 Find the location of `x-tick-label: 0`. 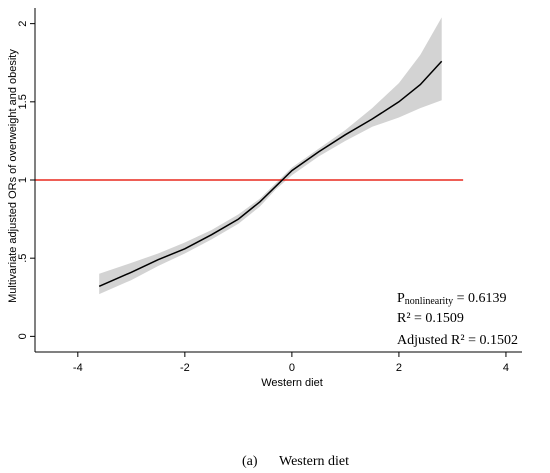

x-tick-label: 0 is located at coordinates (292, 368).